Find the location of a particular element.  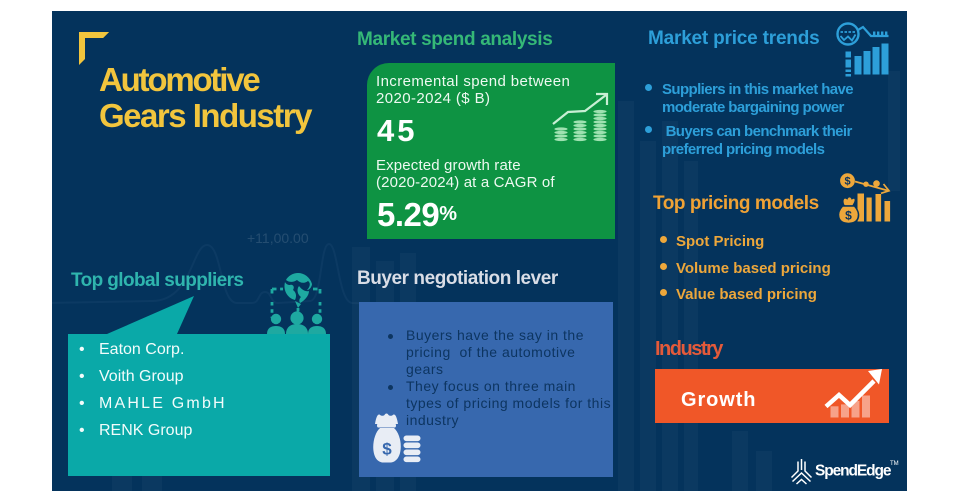

svg-text: TM is located at coordinates (894, 464).